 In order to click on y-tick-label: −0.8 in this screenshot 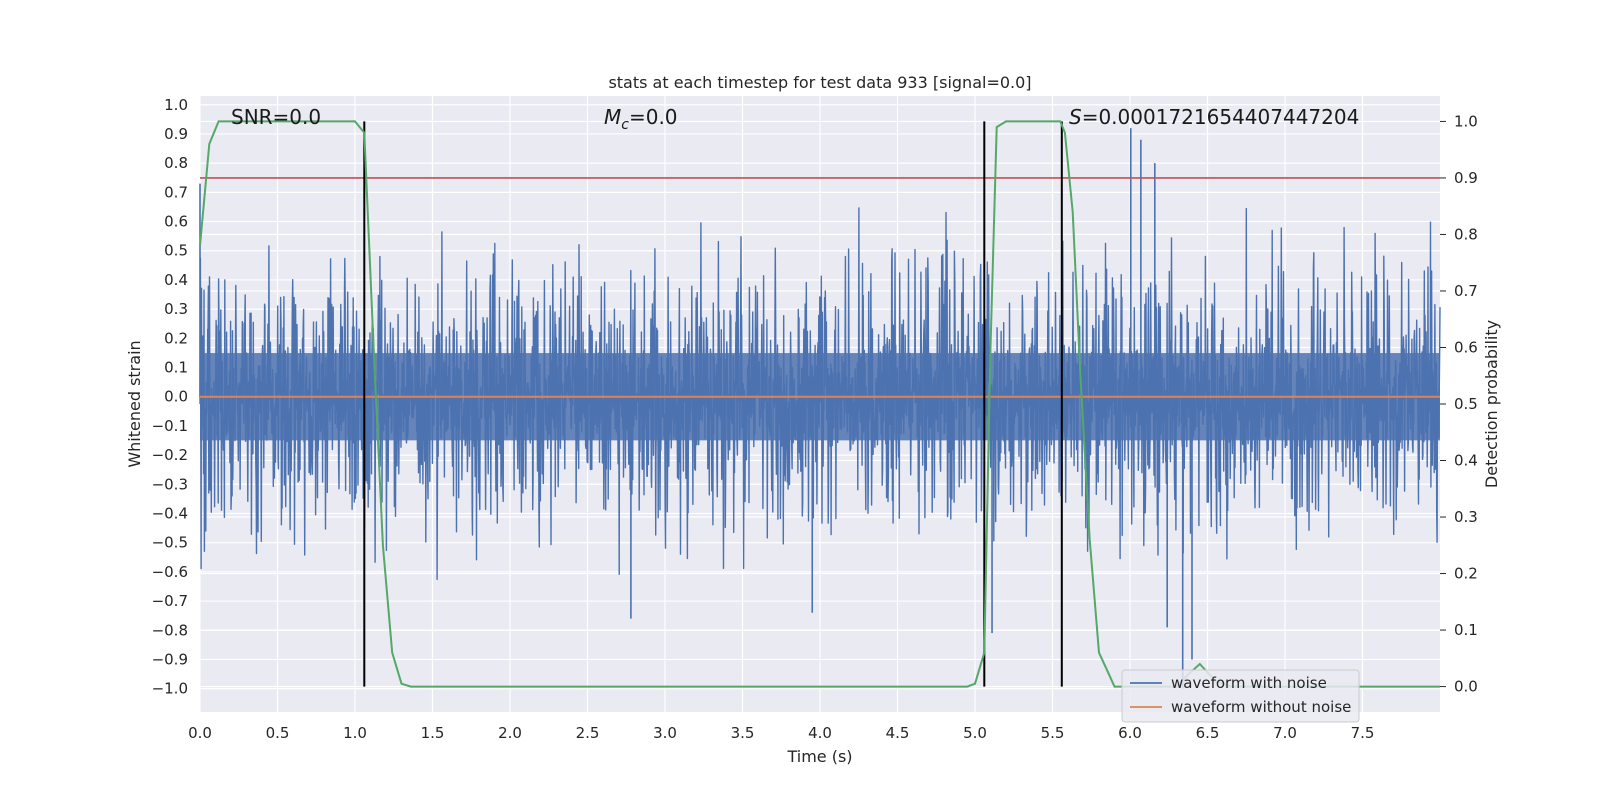, I will do `click(170, 630)`.